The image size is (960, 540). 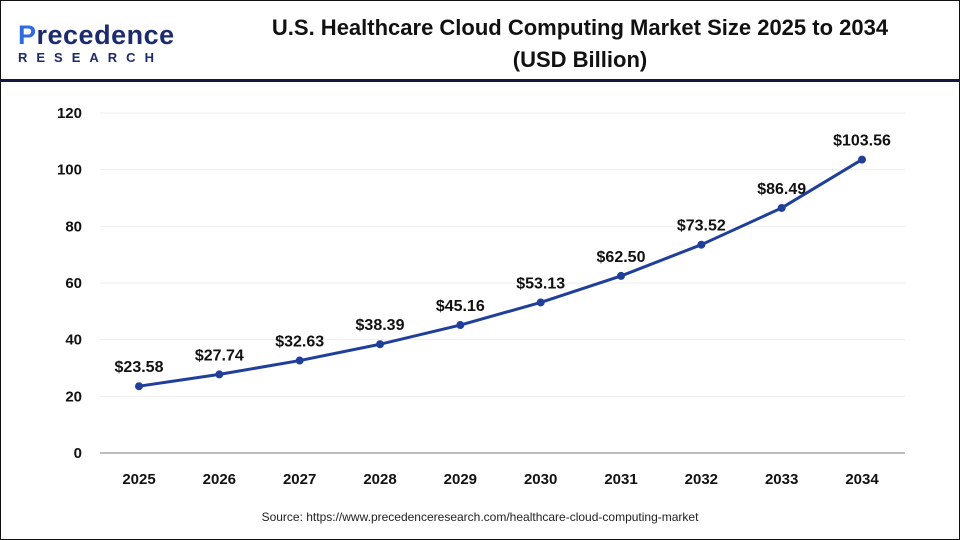 I want to click on chart-title-line2: (USD Billion), so click(x=580, y=59).